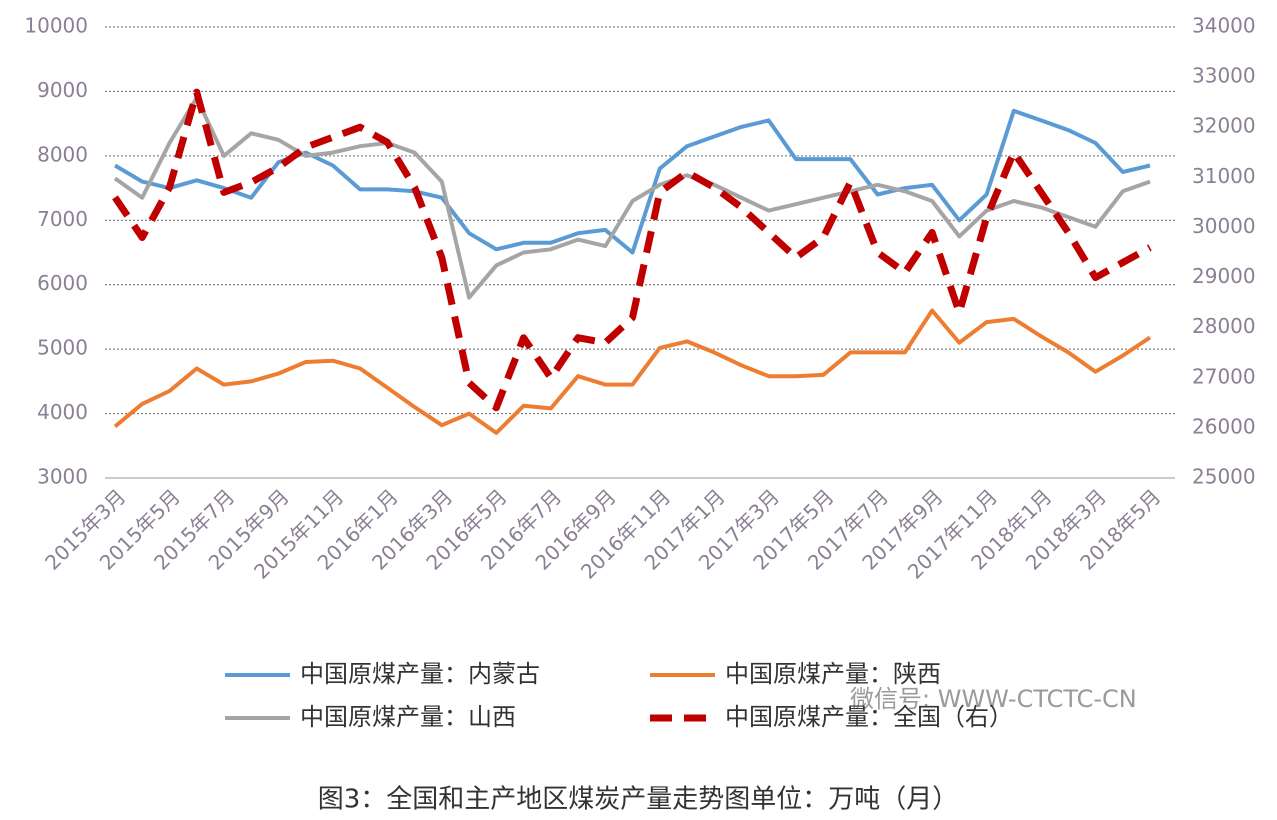  What do you see at coordinates (1224, 276) in the screenshot?
I see `y2-tick-label: 29000` at bounding box center [1224, 276].